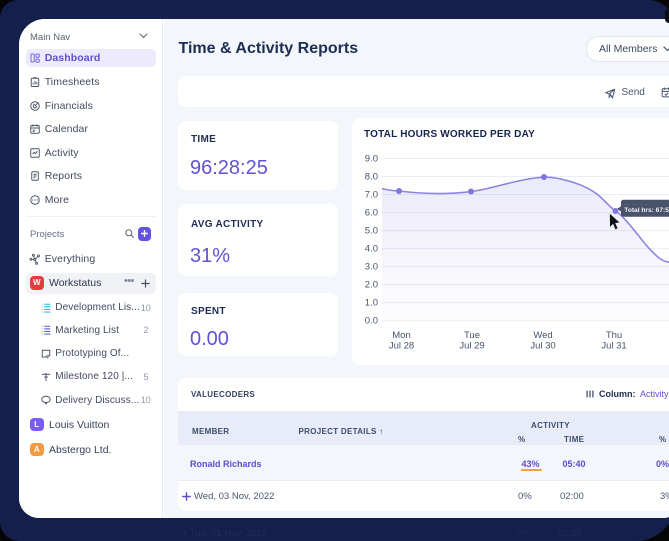 Image resolution: width=669 pixels, height=541 pixels. What do you see at coordinates (613, 346) in the screenshot?
I see `svg-text: Jul 31` at bounding box center [613, 346].